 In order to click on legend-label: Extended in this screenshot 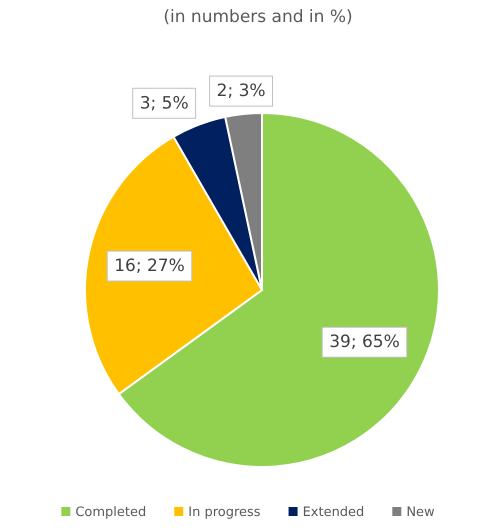, I will do `click(333, 512)`.